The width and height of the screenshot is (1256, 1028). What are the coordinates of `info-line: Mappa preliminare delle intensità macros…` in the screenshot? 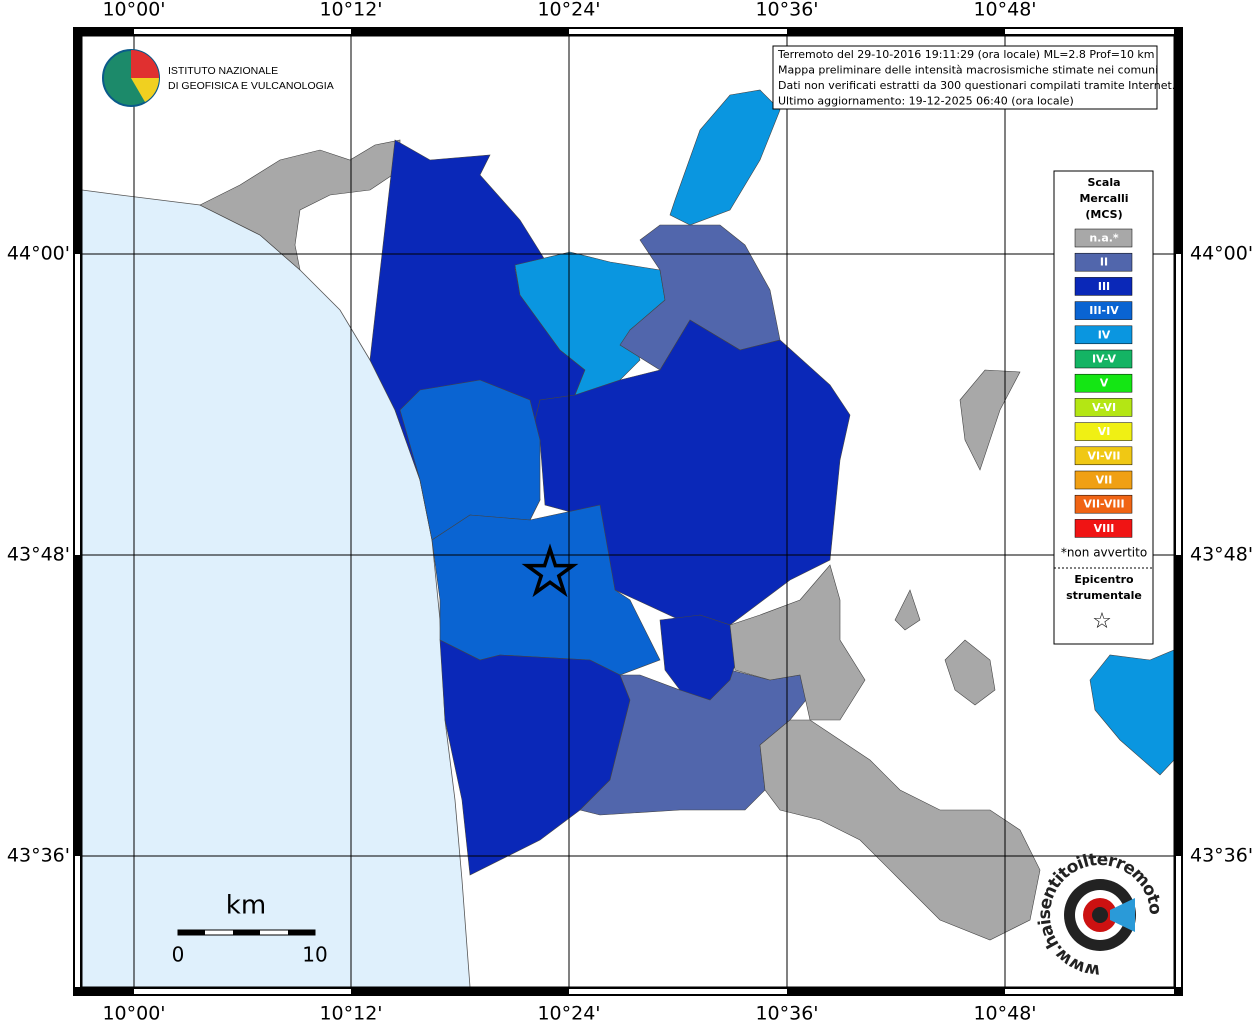 It's located at (968, 70).